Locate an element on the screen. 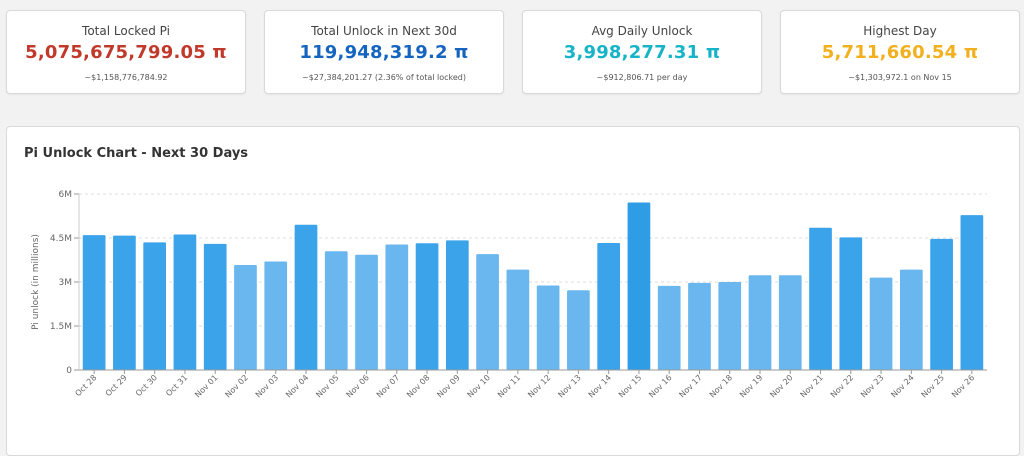 The image size is (1024, 456). x-tick-label: Nov 10 is located at coordinates (479, 386).